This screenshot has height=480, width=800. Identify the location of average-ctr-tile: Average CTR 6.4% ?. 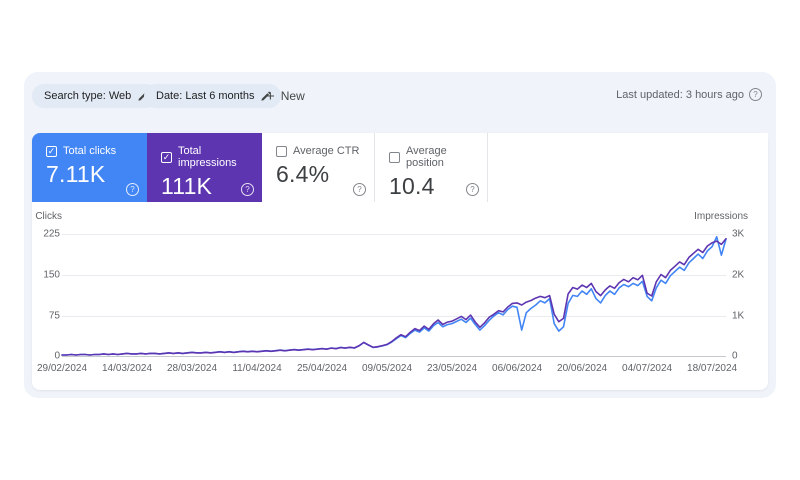
(318, 167).